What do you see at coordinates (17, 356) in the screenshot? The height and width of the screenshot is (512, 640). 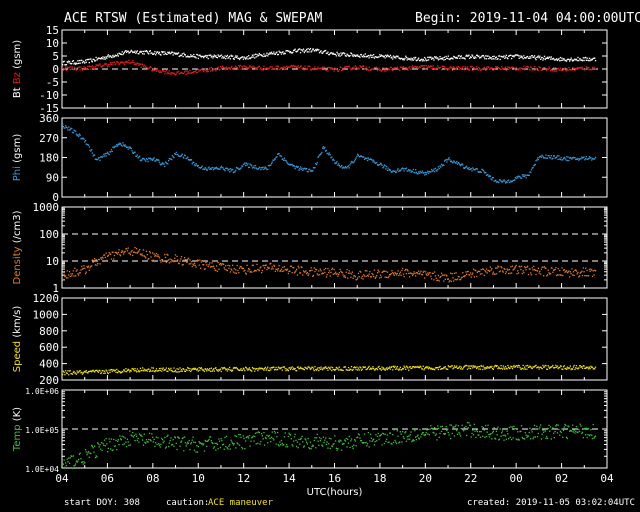 I see `y-axis-label-part: Speed` at bounding box center [17, 356].